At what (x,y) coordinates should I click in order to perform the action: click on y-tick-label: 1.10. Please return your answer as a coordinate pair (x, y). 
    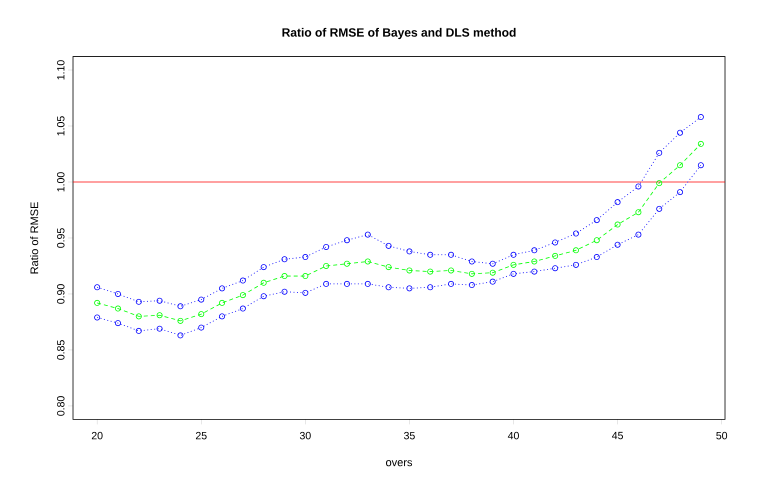
    Looking at the image, I should click on (60, 70).